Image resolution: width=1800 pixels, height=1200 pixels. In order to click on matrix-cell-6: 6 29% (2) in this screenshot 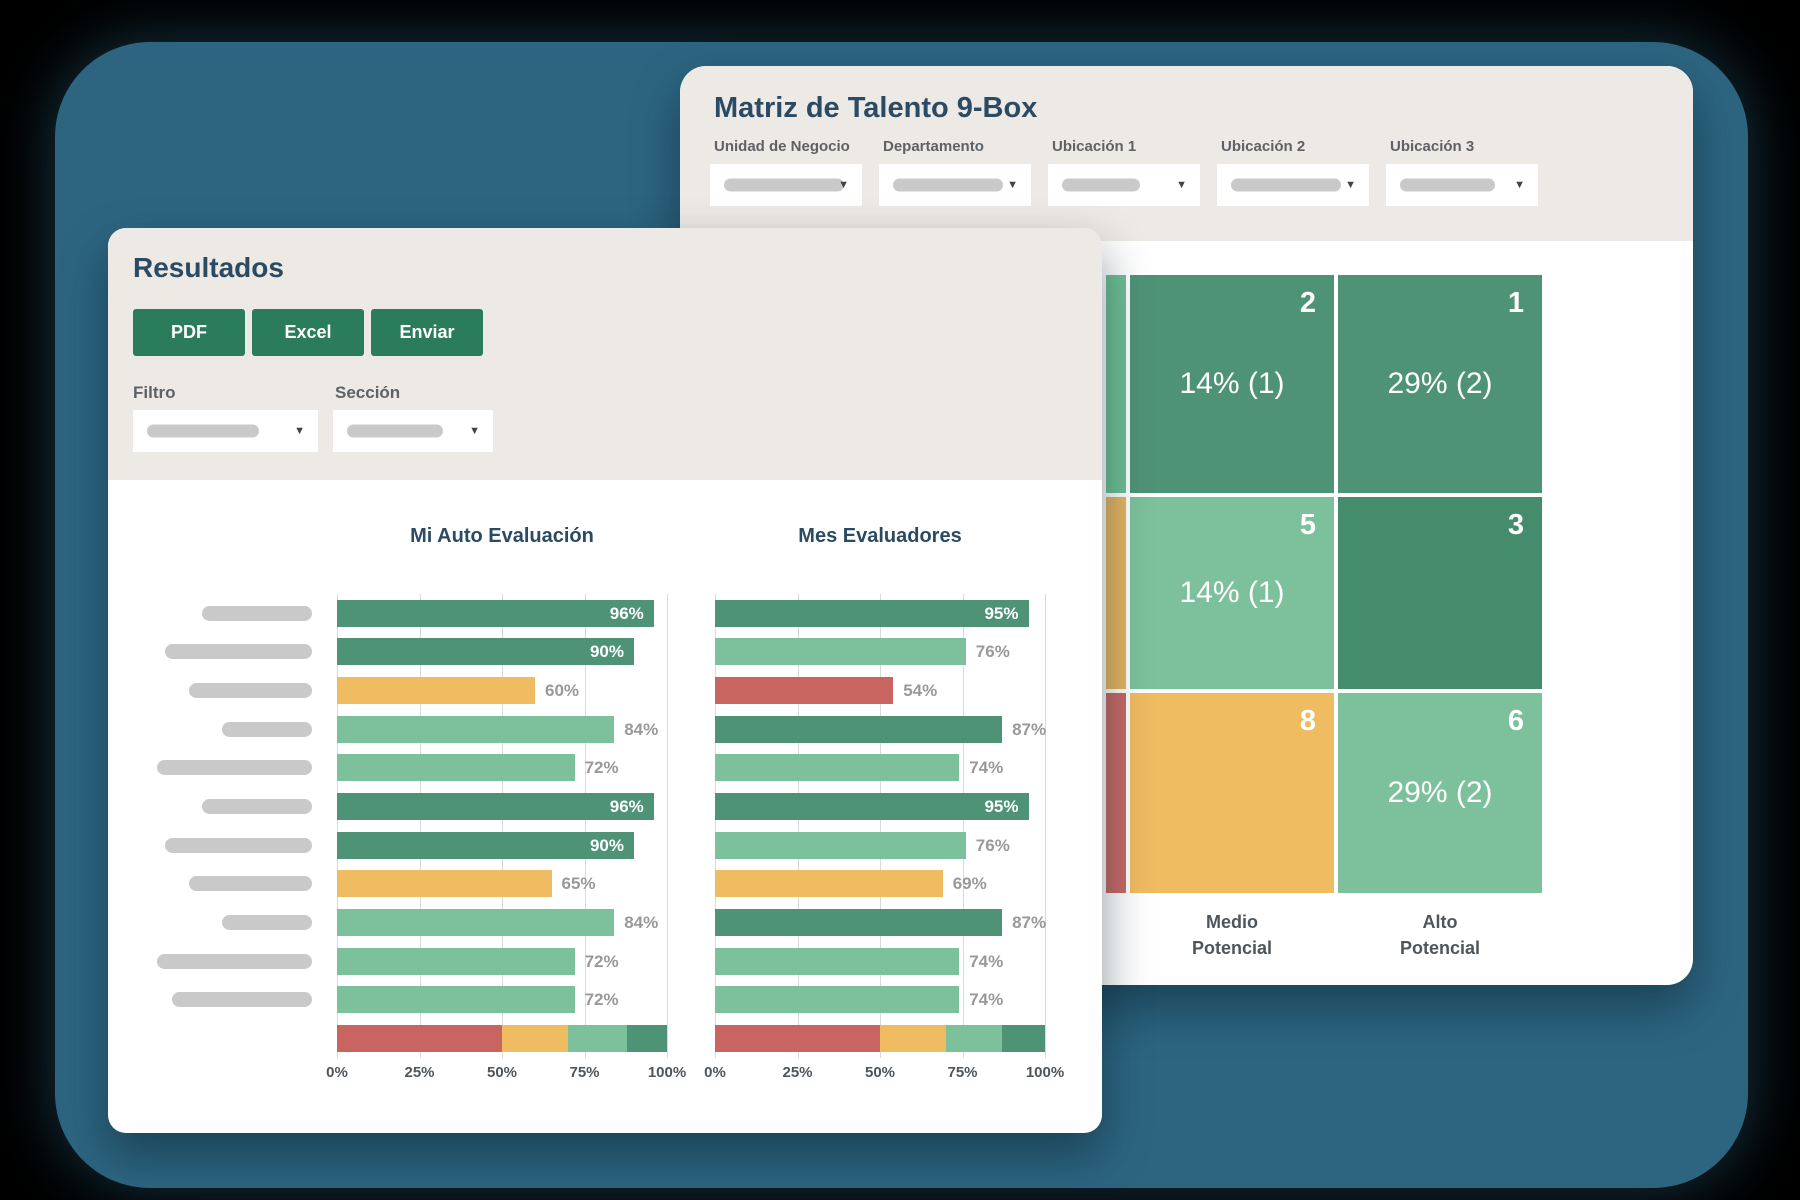, I will do `click(1440, 793)`.